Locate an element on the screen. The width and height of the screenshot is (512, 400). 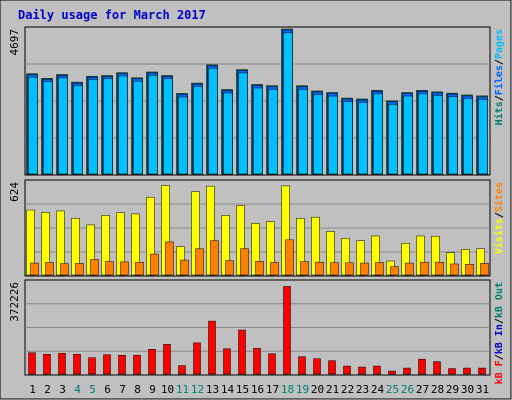
legend-label: Visits is located at coordinates (499, 236).